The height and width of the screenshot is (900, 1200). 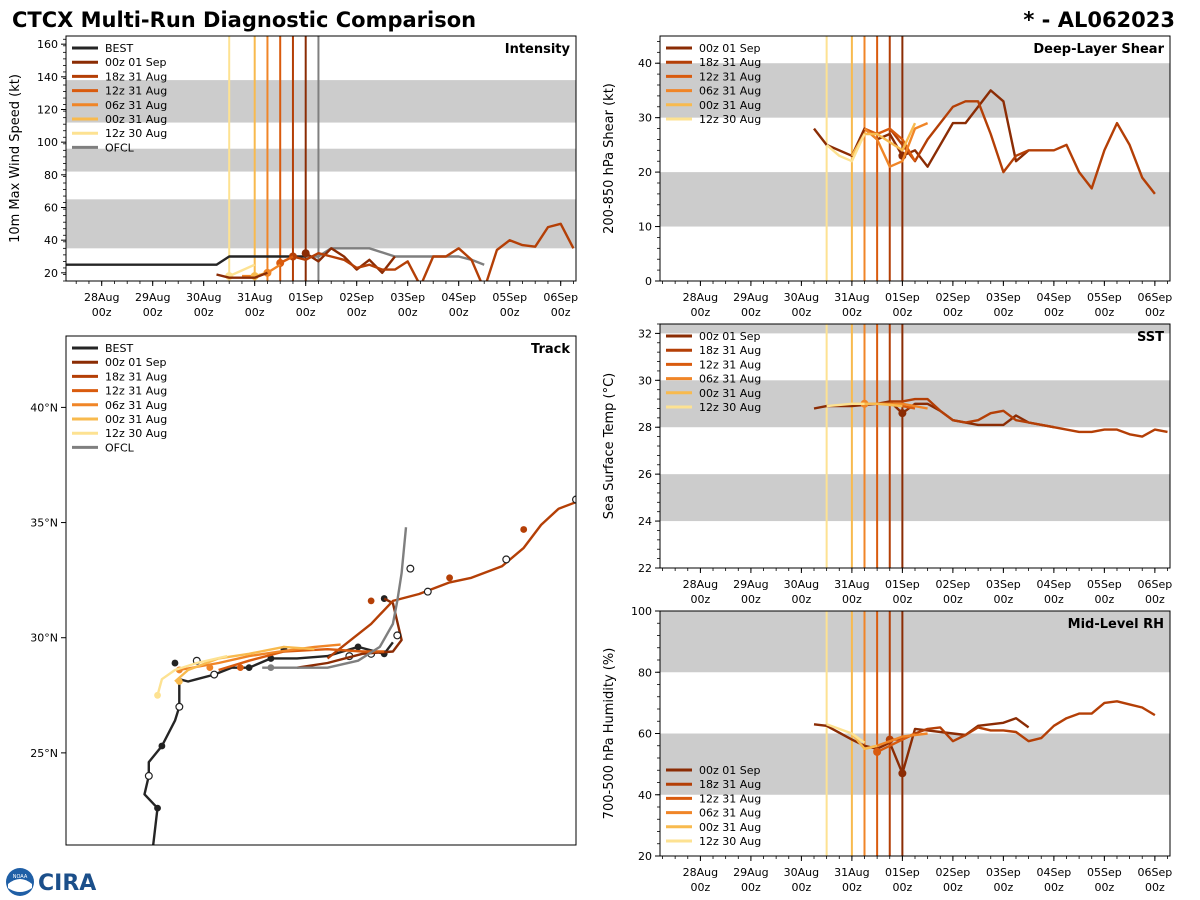 I want to click on sst-xtick-label-5: 02Sep, so click(x=953, y=584).